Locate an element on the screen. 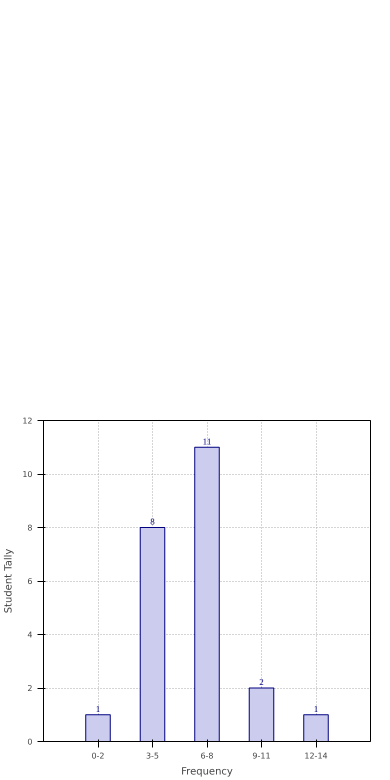 The width and height of the screenshot is (390, 780). x-tick-label: 12-14 is located at coordinates (316, 756).